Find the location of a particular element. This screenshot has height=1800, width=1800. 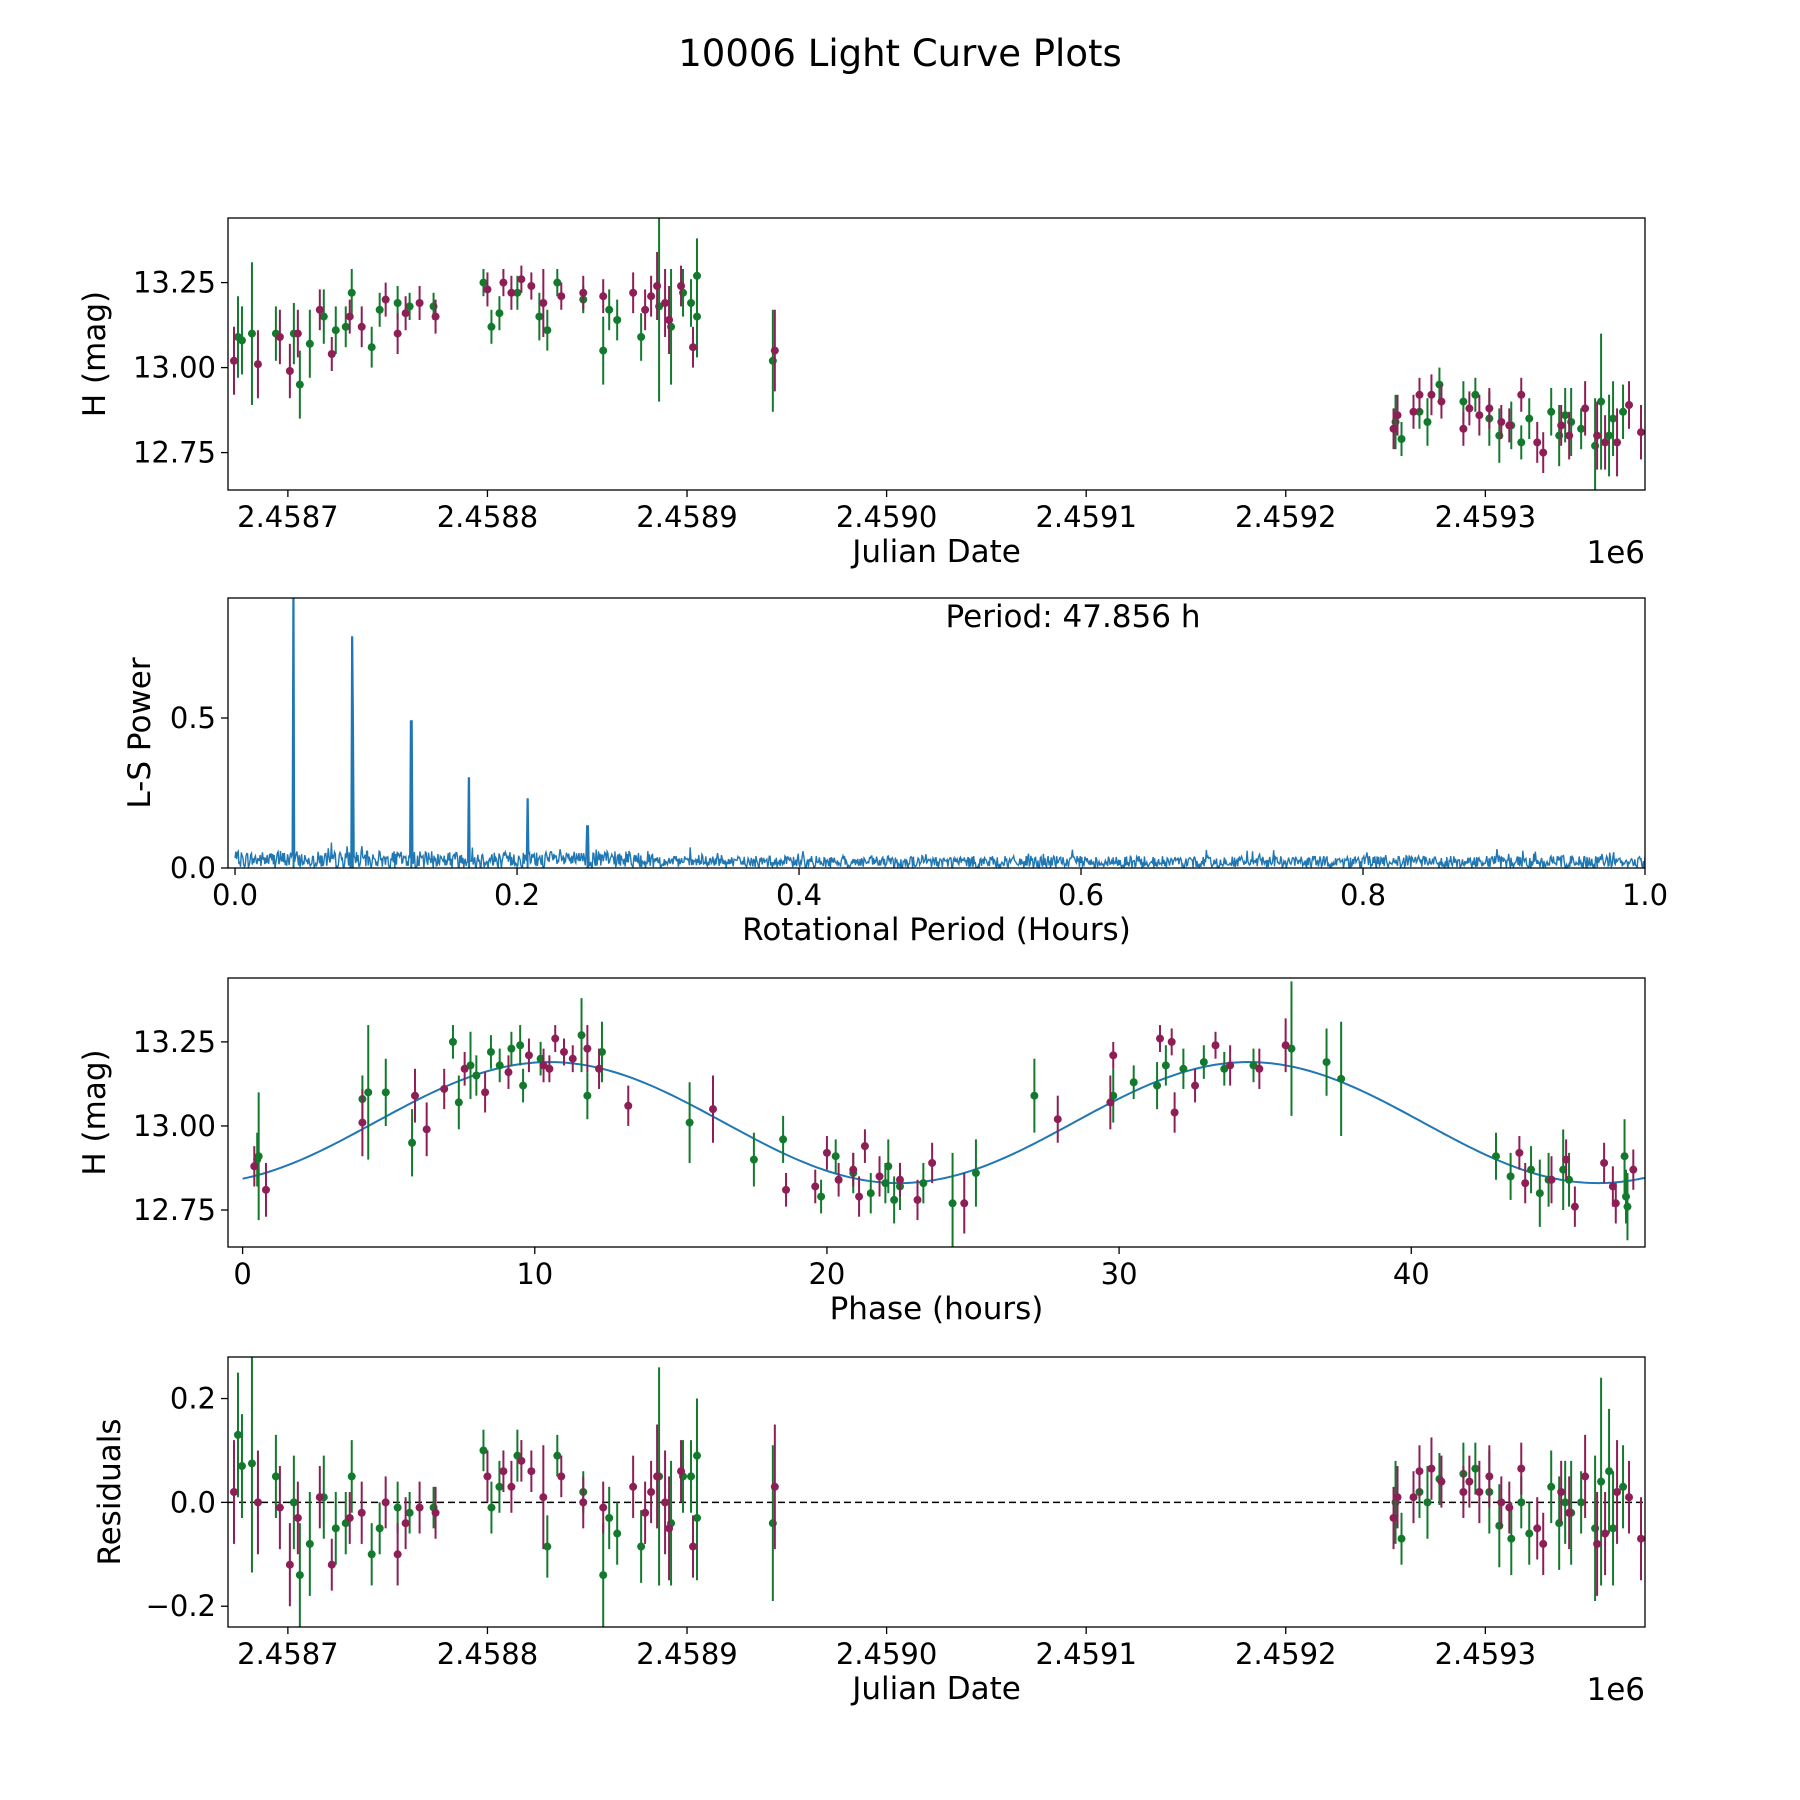

period-annotation: Period: 47.856 h is located at coordinates (1073, 617).